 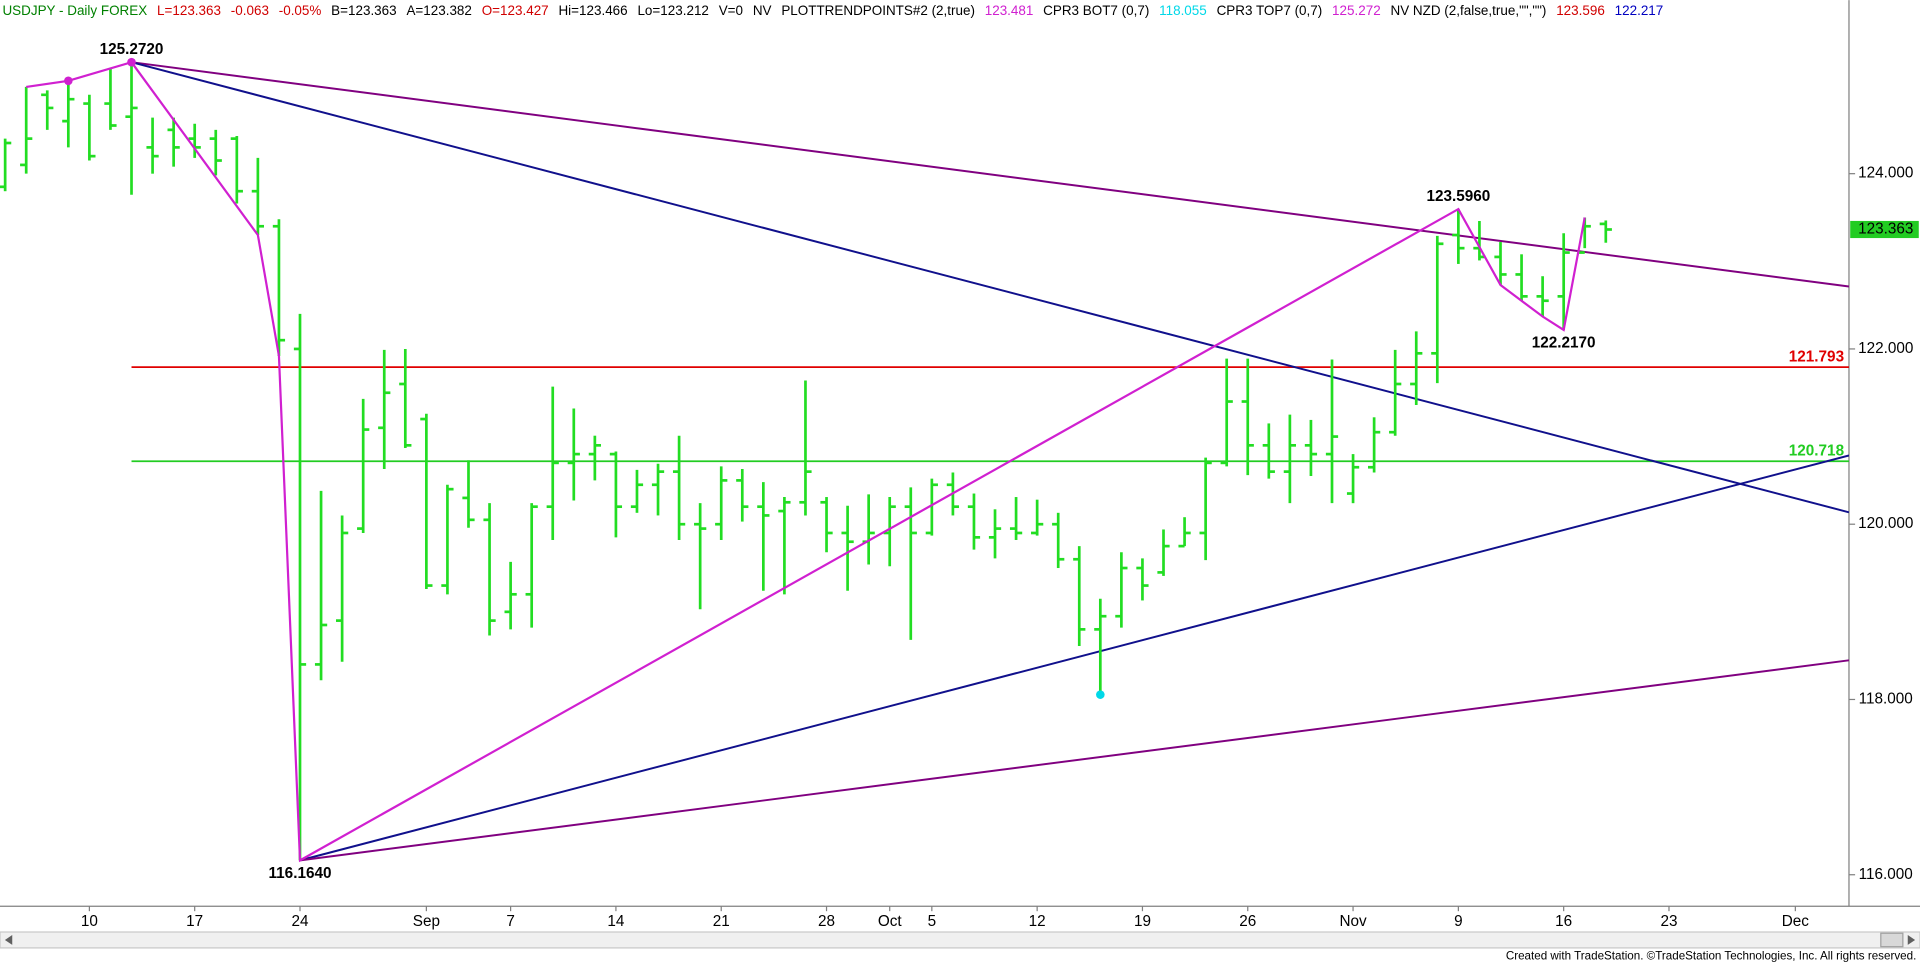 What do you see at coordinates (932, 921) in the screenshot?
I see `x-tick-label: 5` at bounding box center [932, 921].